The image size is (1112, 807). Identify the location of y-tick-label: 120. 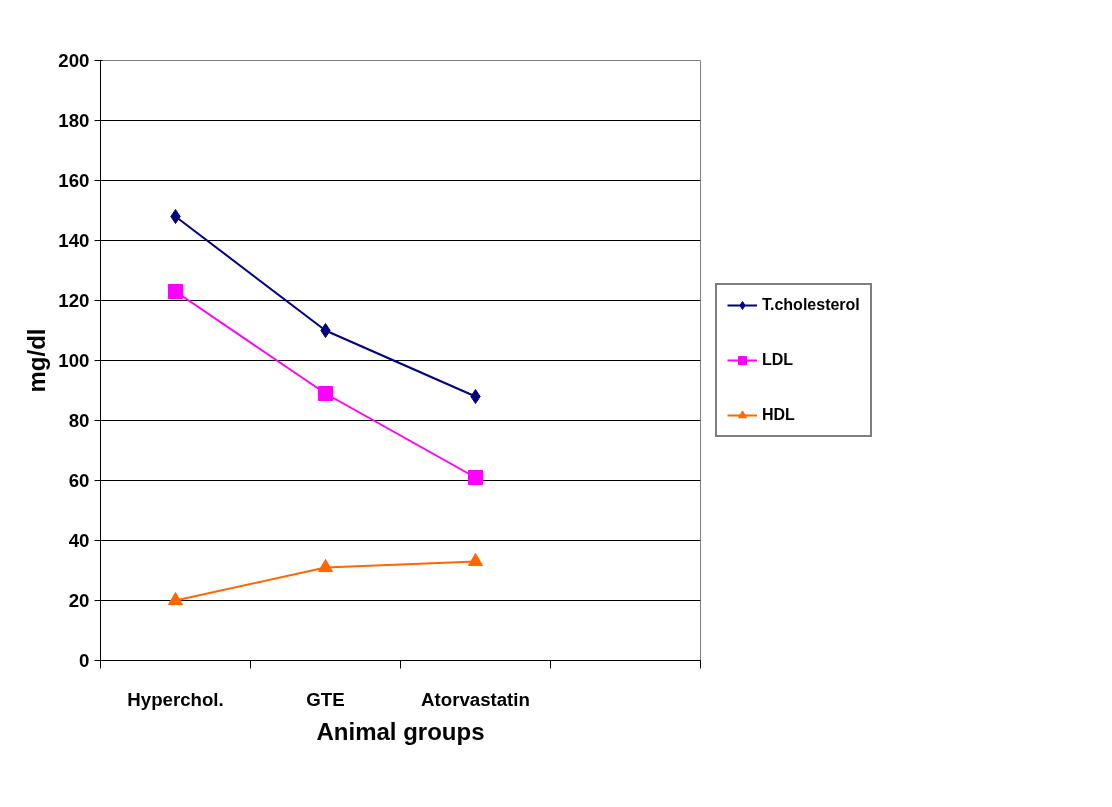
(74, 300).